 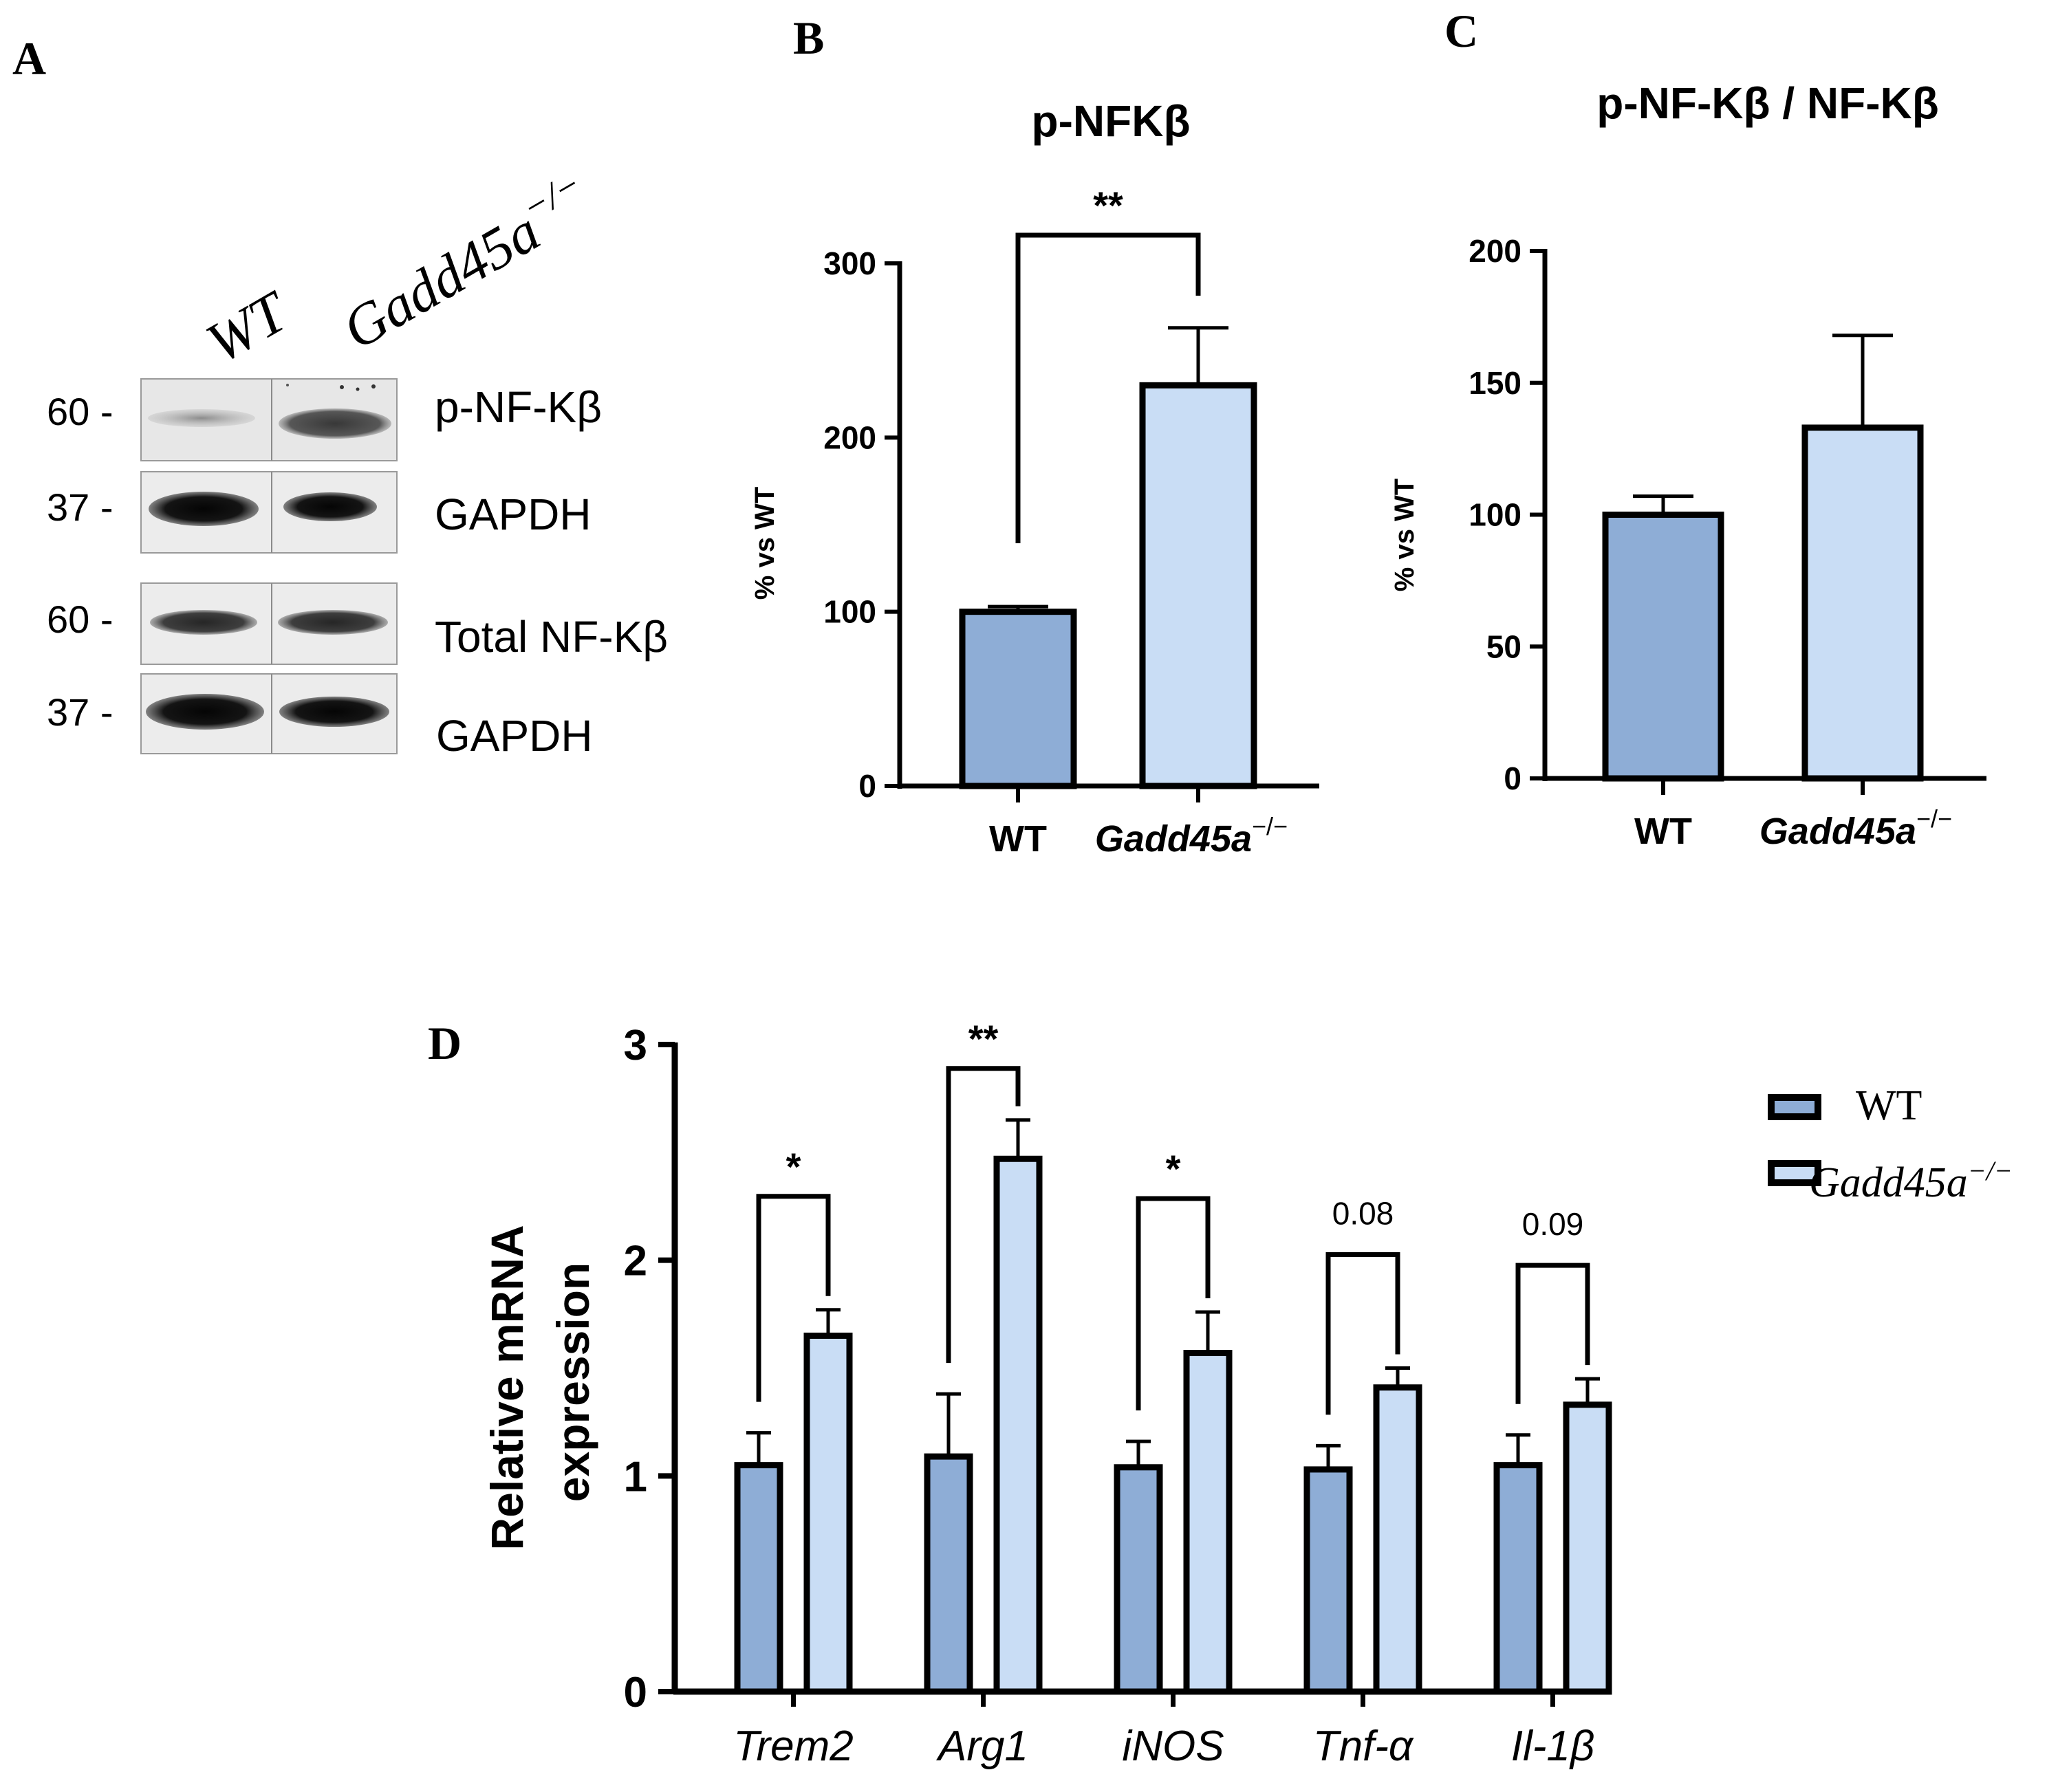 I want to click on chart-b-title: p-NFKβ, so click(x=1111, y=121).